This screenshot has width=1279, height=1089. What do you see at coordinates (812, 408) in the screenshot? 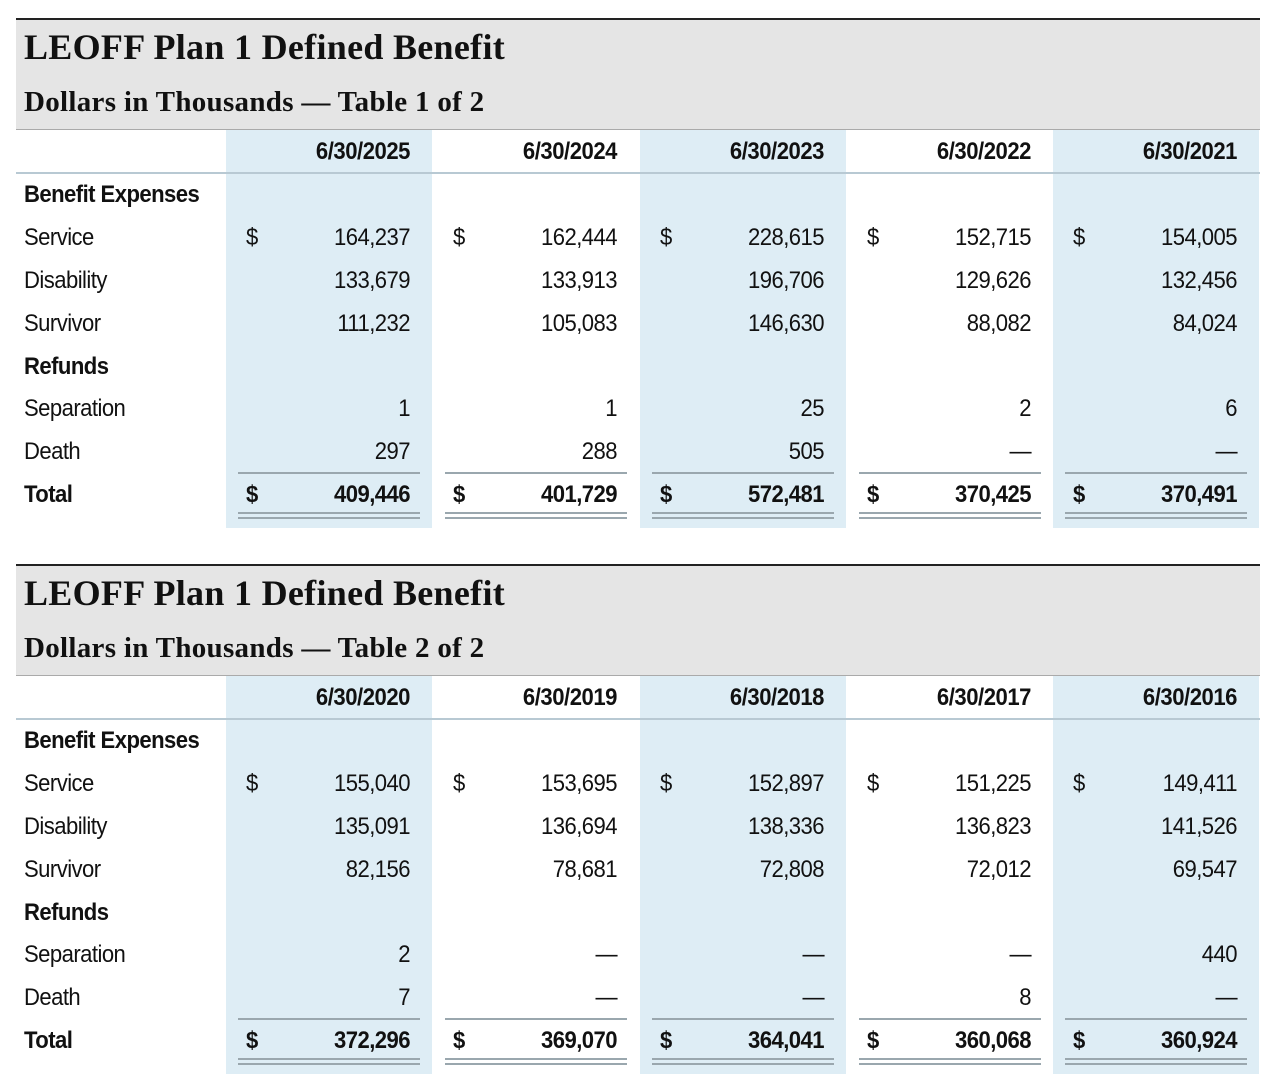
I see `cell-separation: 25` at bounding box center [812, 408].